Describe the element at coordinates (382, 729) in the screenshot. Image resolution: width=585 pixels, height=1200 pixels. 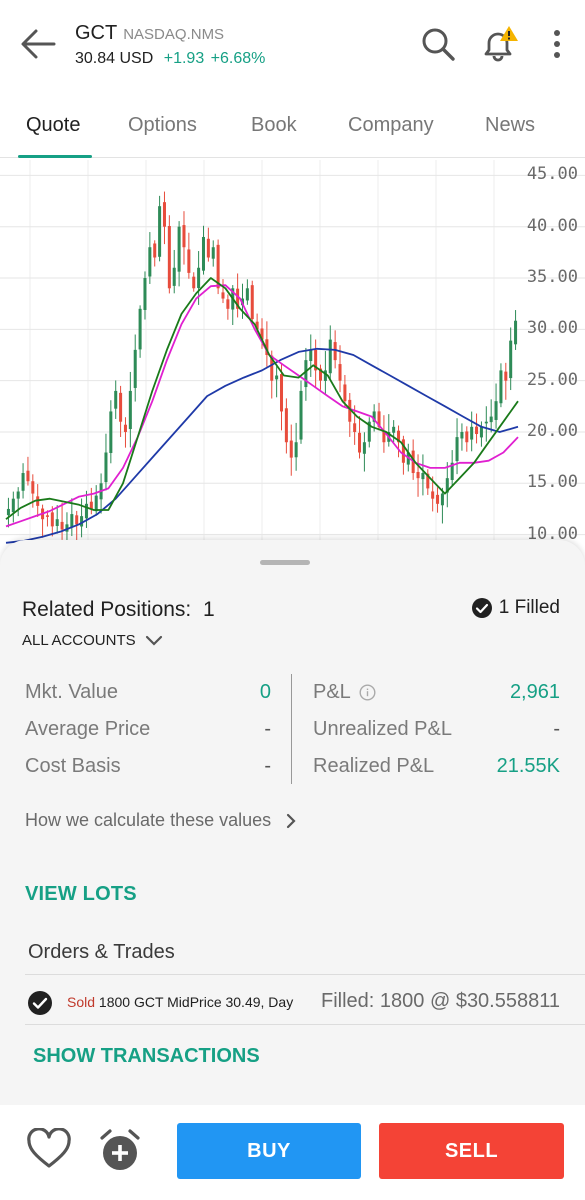
I see `unrealized-pnl-label: Unrealized P&L` at that location.